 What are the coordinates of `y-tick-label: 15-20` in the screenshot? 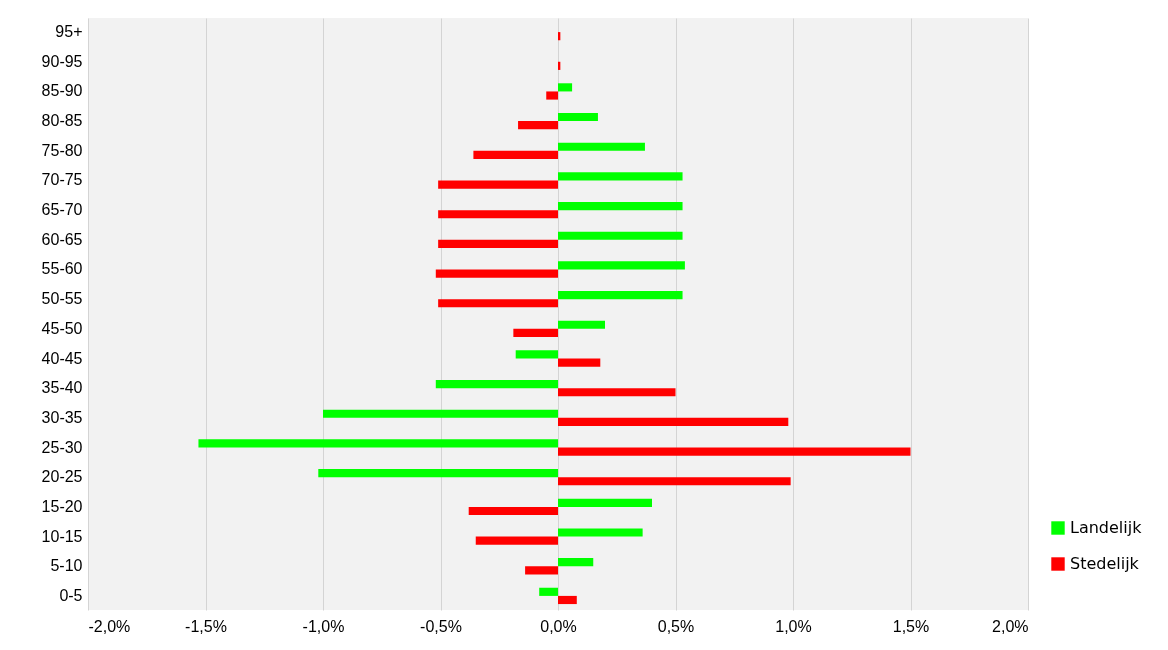 It's located at (62, 506).